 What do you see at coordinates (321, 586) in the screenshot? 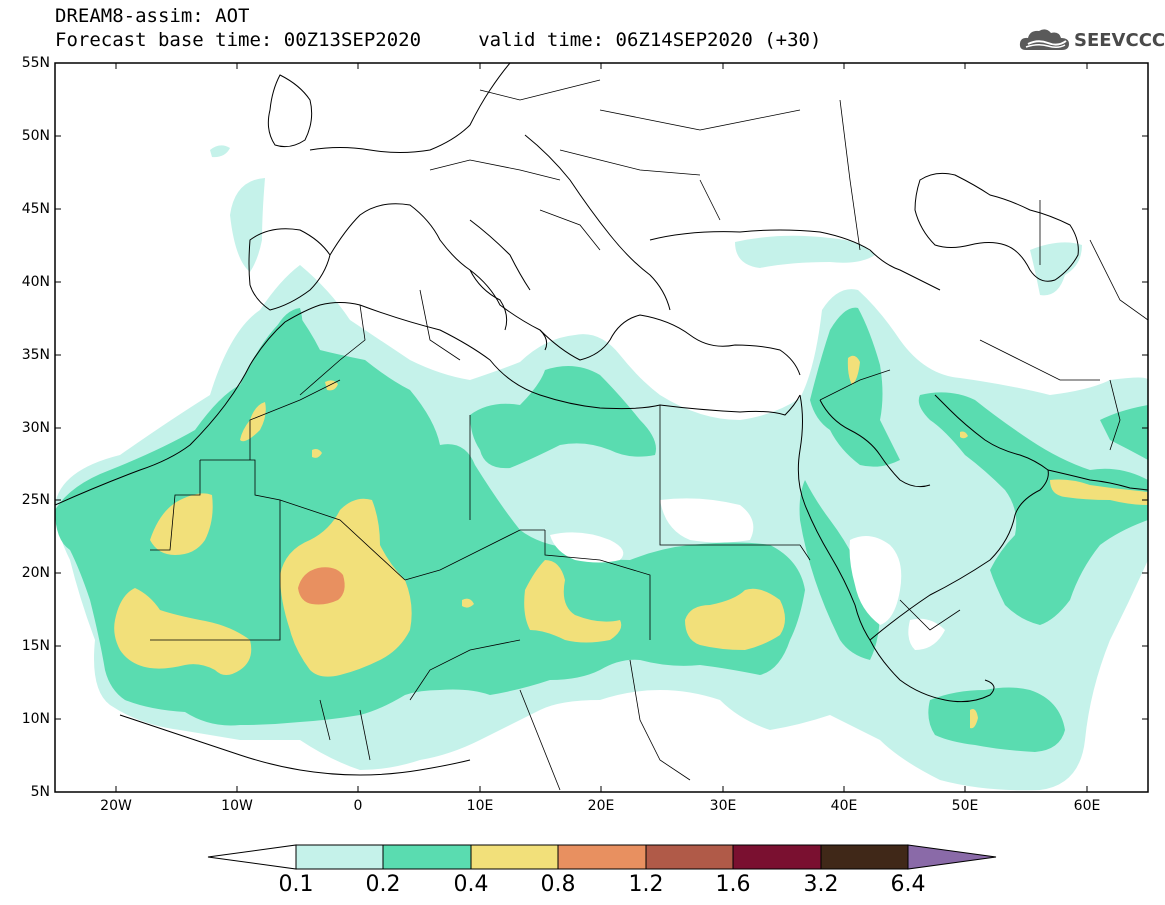
I see `aot-class4` at bounding box center [321, 586].